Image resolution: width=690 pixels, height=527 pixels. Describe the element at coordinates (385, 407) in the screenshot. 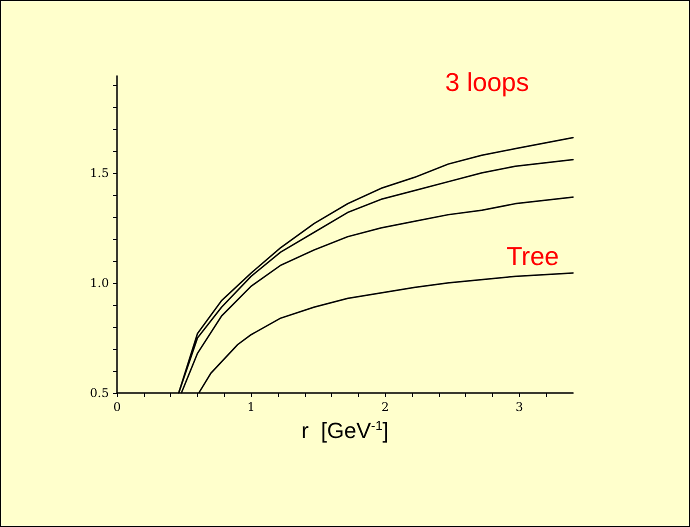

I see `x-tick-label: 2` at that location.